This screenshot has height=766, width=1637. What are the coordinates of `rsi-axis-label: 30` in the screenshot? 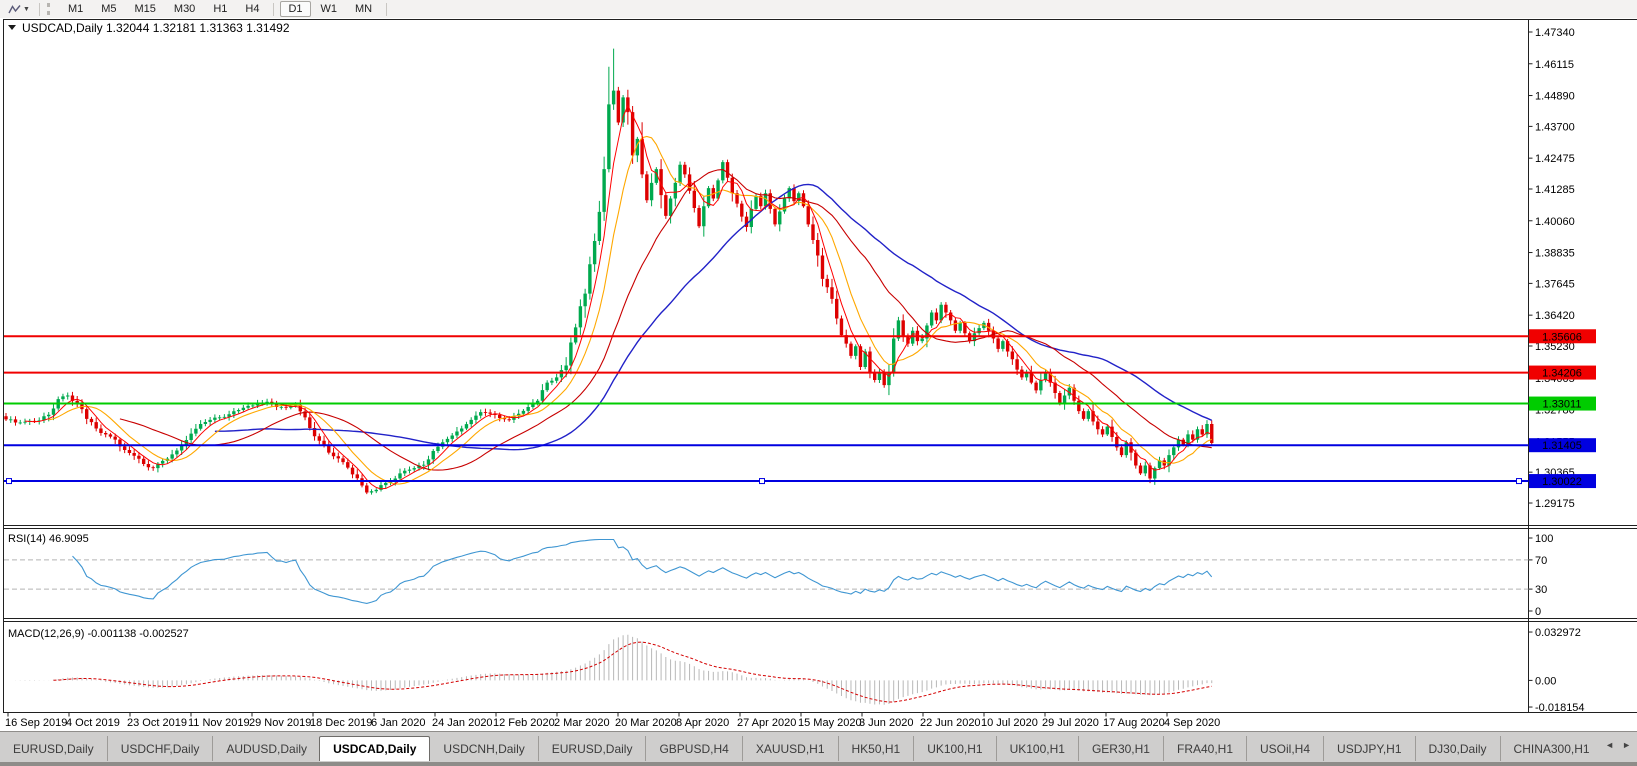 It's located at (1541, 590).